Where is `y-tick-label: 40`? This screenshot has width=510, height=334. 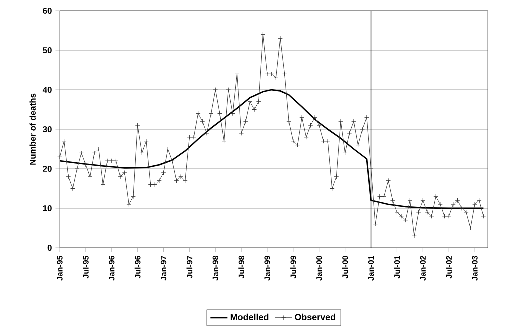
y-tick-label: 40 is located at coordinates (47, 90).